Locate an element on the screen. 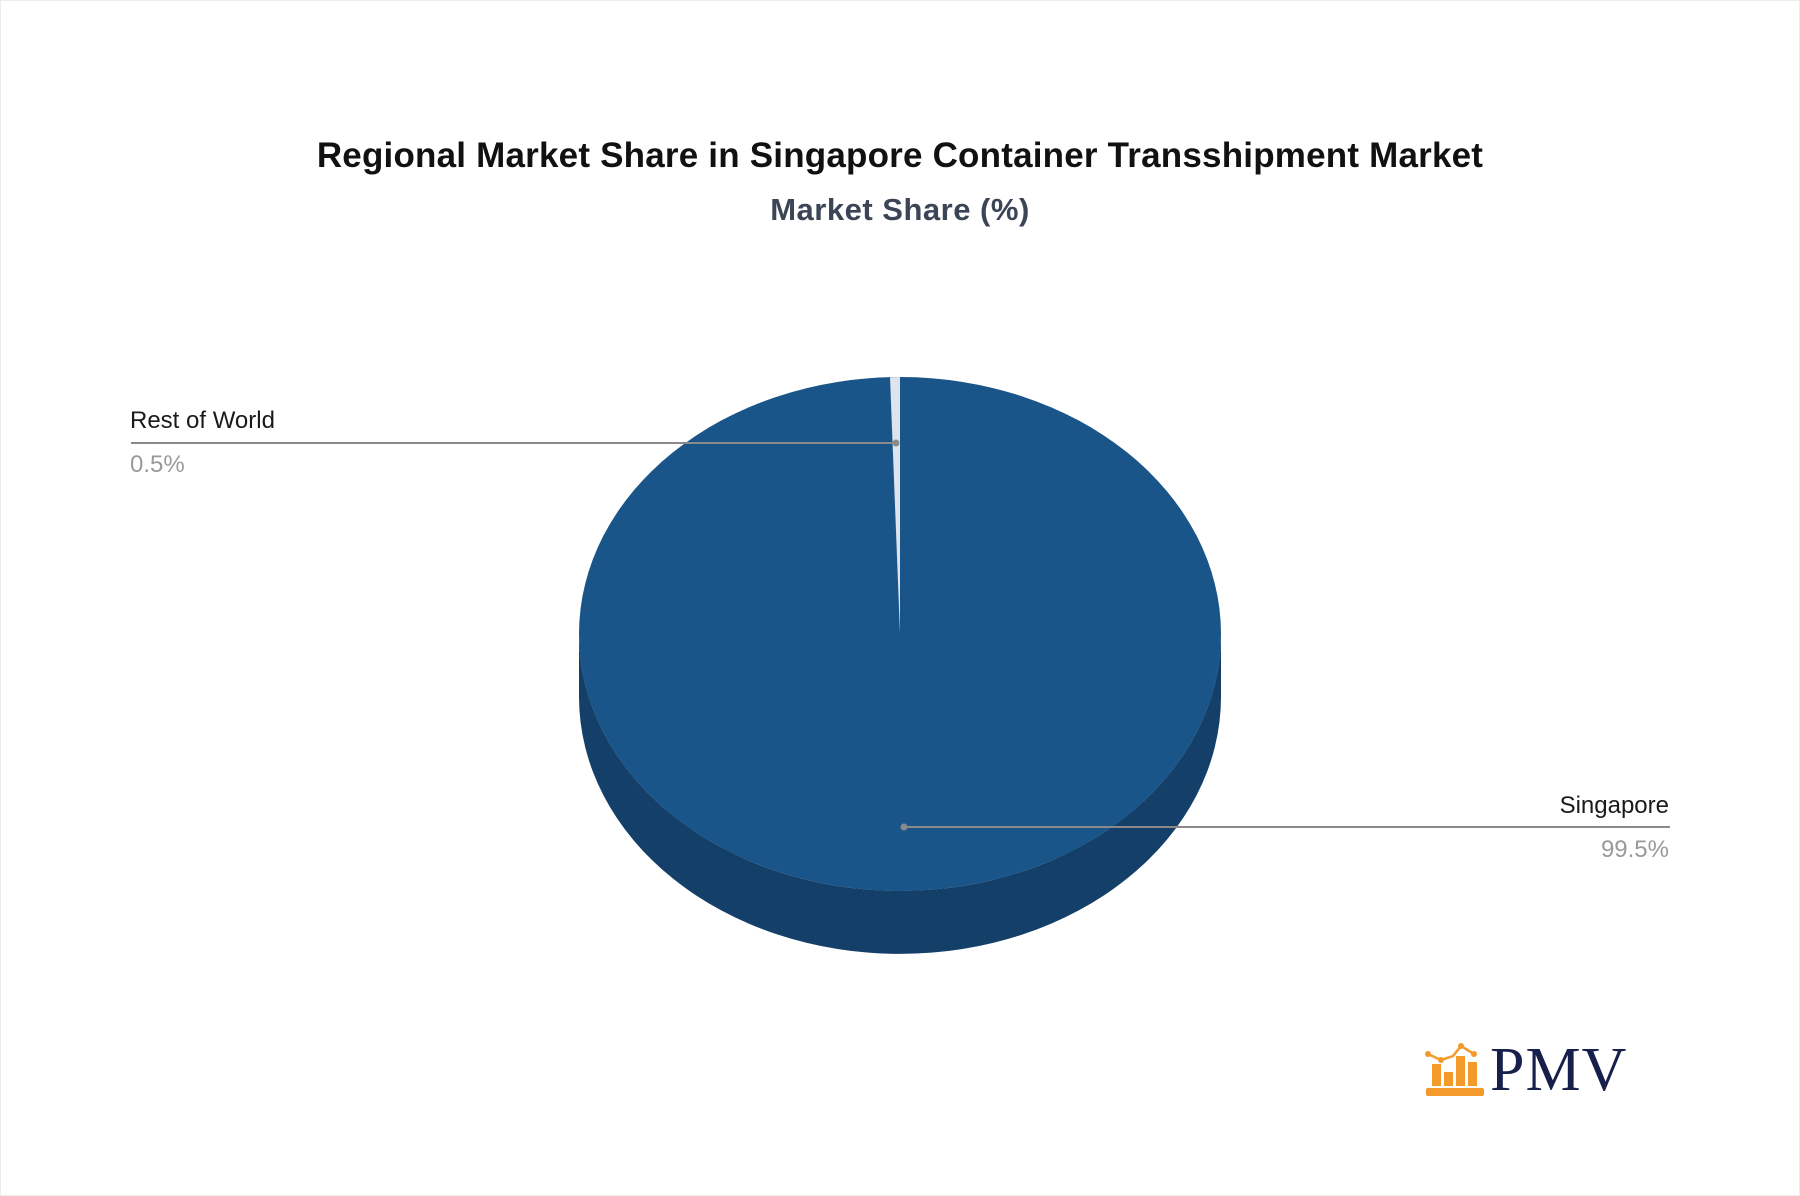  leader-dot-singapore is located at coordinates (904, 827).